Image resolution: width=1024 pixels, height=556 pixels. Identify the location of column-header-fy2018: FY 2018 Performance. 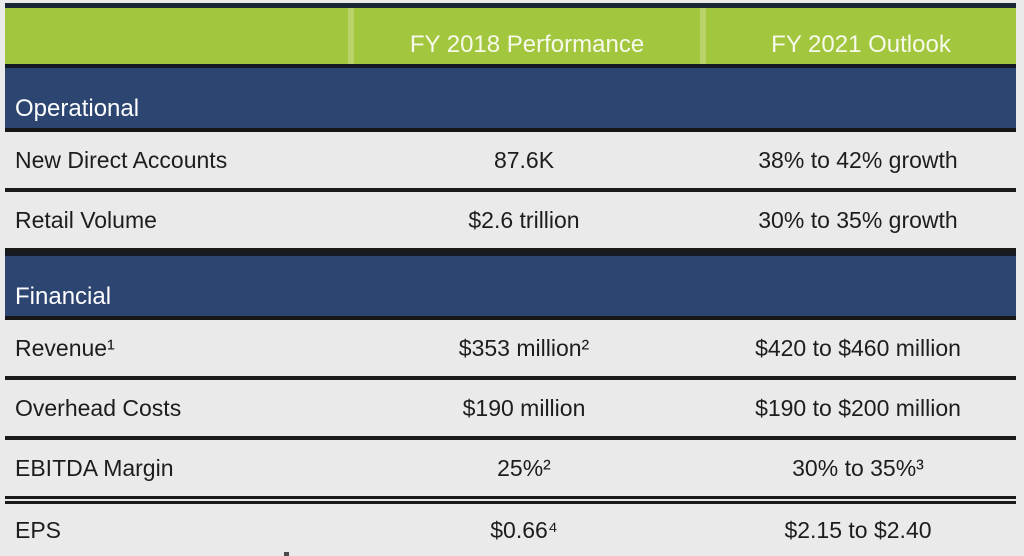
(524, 36).